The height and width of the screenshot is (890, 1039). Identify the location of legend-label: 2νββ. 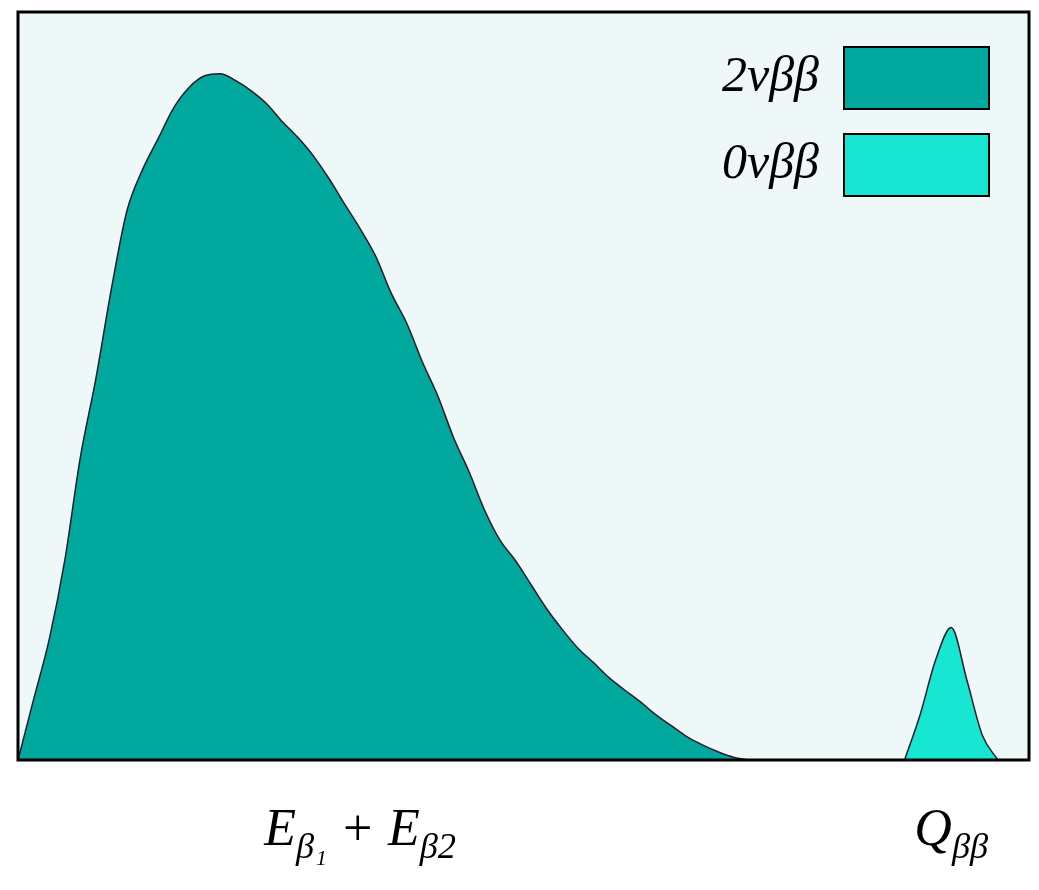
(771, 74).